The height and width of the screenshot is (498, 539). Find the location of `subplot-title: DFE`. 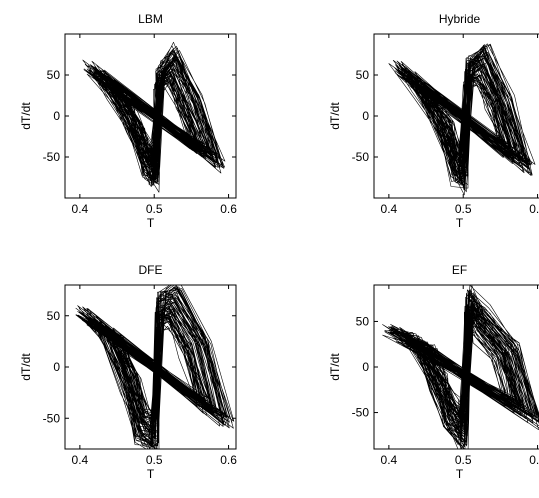

subplot-title: DFE is located at coordinates (151, 270).